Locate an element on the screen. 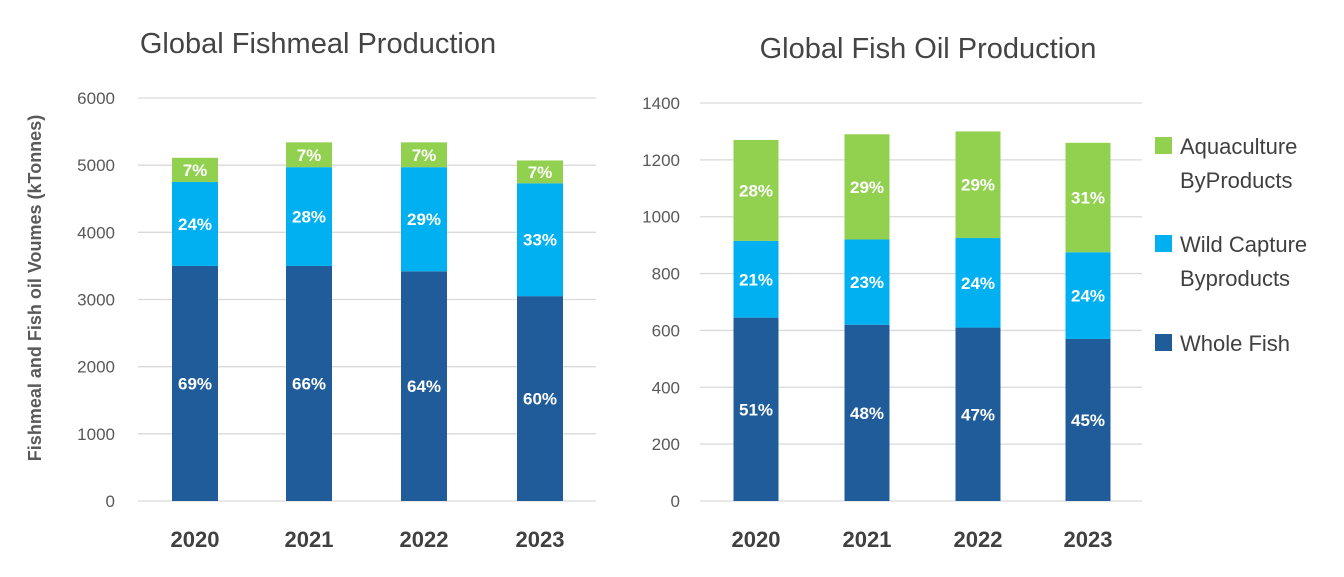 Image resolution: width=1344 pixels, height=577 pixels. legend-label: Whole Fish is located at coordinates (1235, 343).